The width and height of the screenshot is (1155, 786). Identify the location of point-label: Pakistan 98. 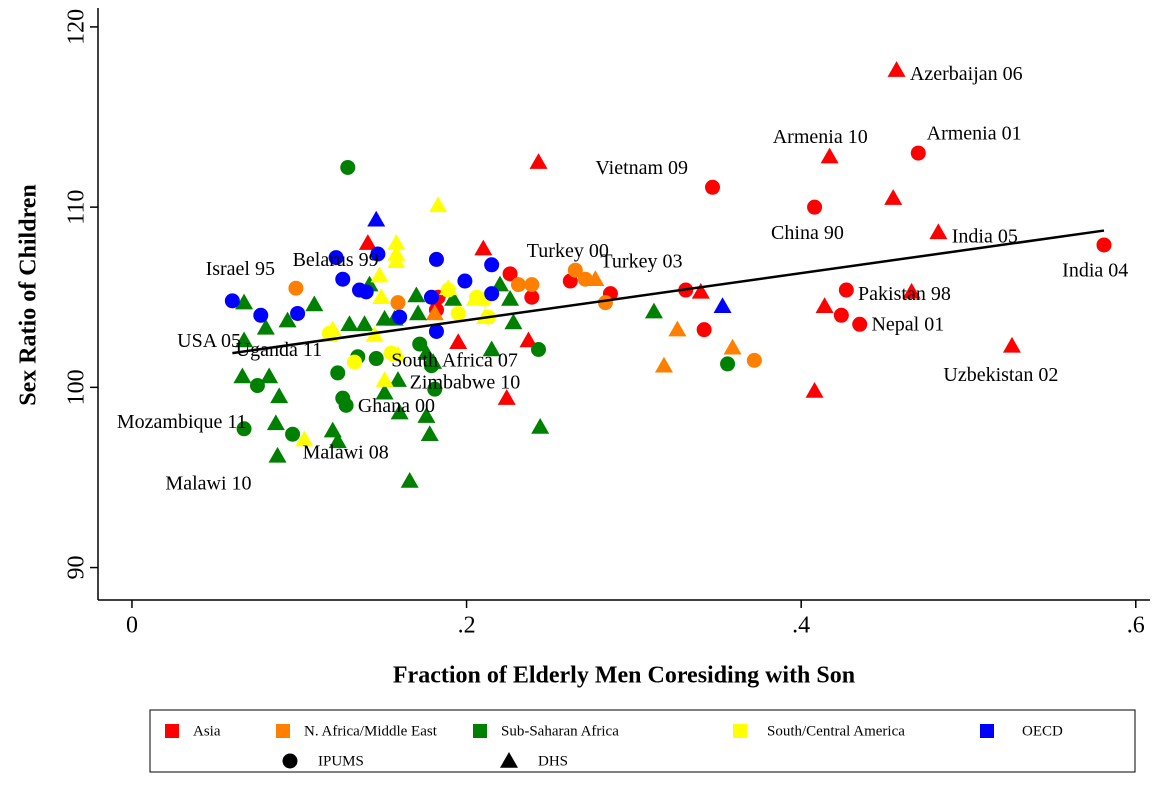
(904, 294).